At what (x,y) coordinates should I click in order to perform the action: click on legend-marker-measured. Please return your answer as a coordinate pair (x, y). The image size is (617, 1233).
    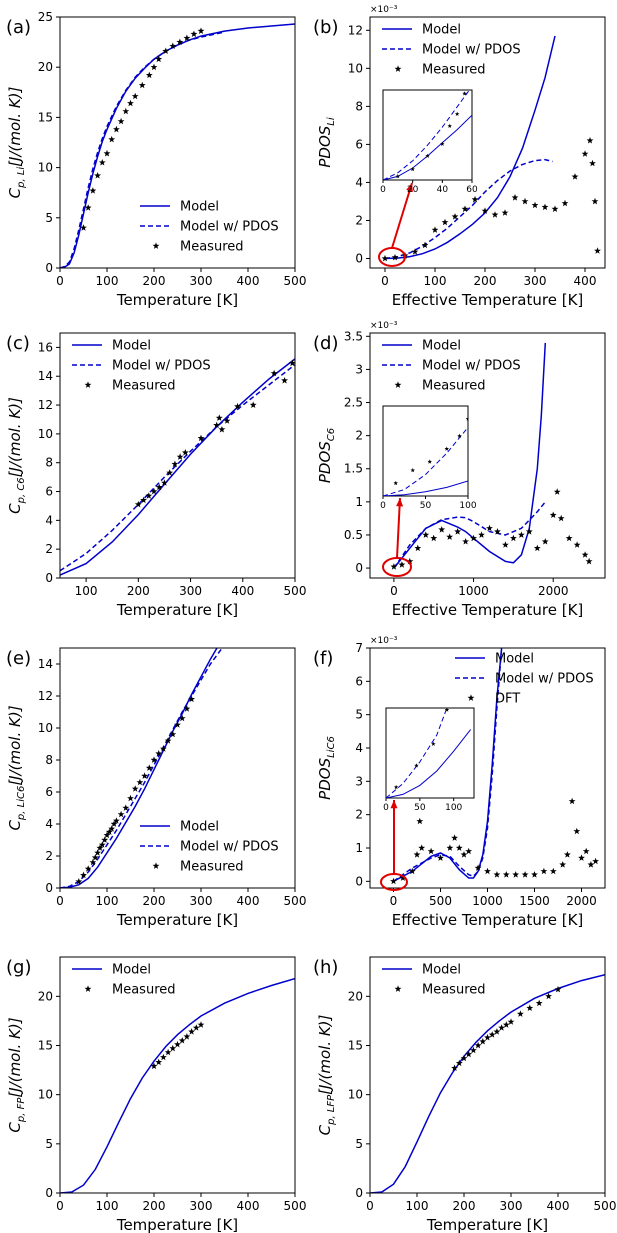
    Looking at the image, I should click on (398, 68).